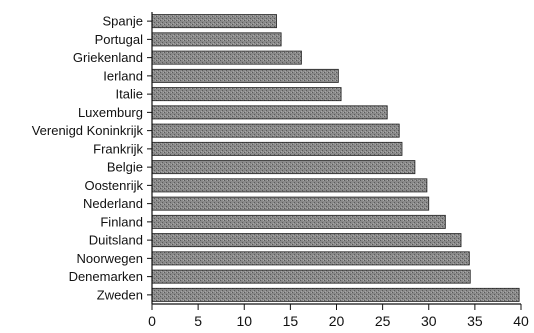 Image resolution: width=534 pixels, height=333 pixels. I want to click on category-label: Verenigd Koninkrijk, so click(88, 130).